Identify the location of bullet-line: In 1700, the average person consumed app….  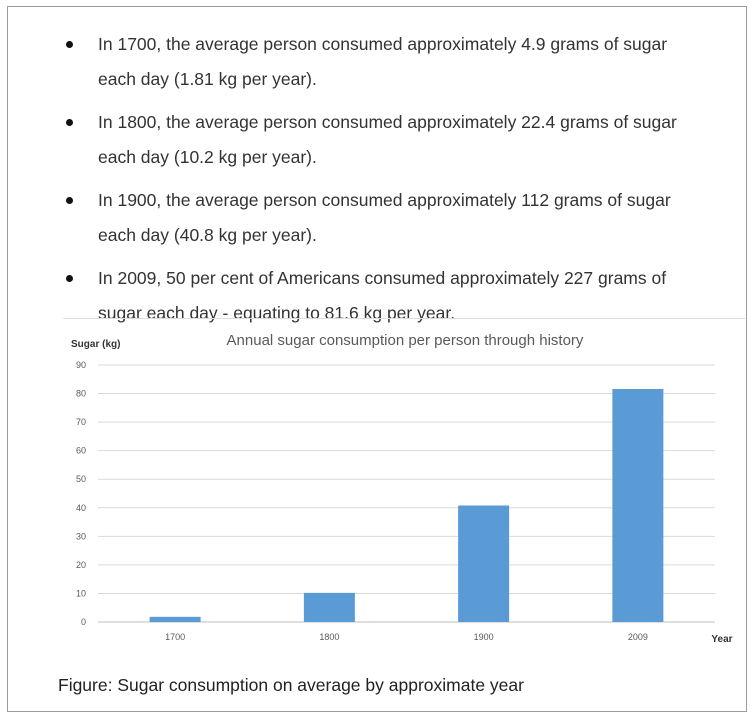
(383, 44).